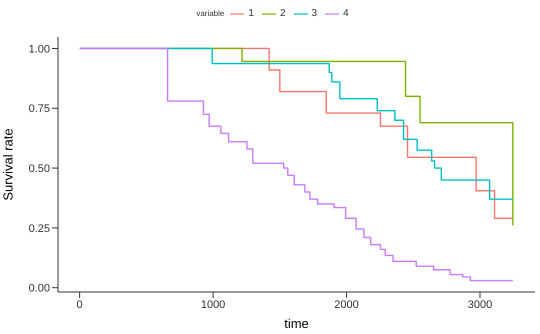 The width and height of the screenshot is (540, 334). What do you see at coordinates (39, 168) in the screenshot?
I see `y-tick-label: 0.50` at bounding box center [39, 168].